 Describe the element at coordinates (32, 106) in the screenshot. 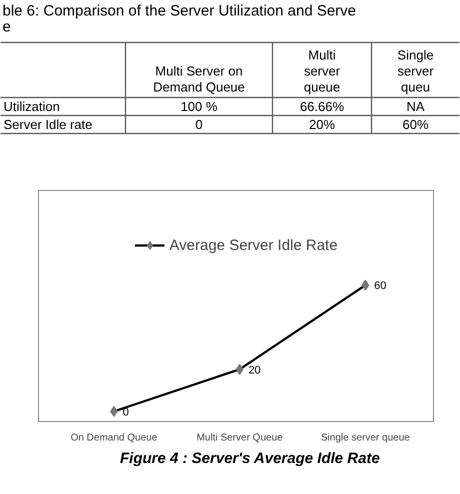

I see `category-label: Utilization` at that location.